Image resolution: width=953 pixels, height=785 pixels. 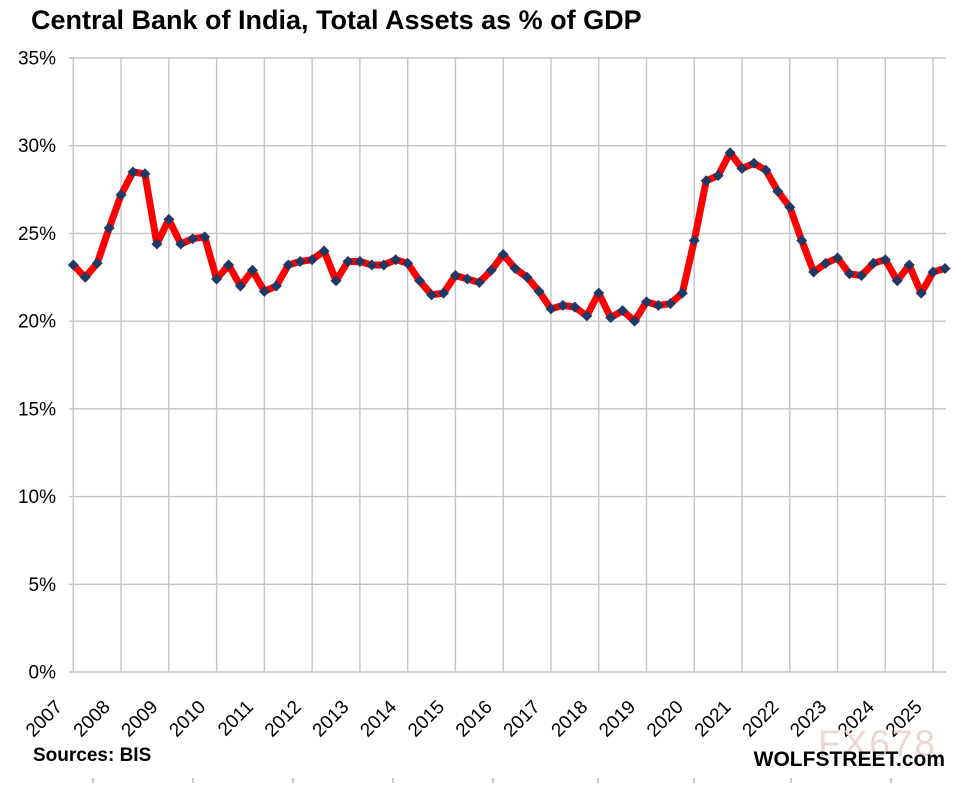 I want to click on x-tick-label: 2021, so click(x=713, y=719).